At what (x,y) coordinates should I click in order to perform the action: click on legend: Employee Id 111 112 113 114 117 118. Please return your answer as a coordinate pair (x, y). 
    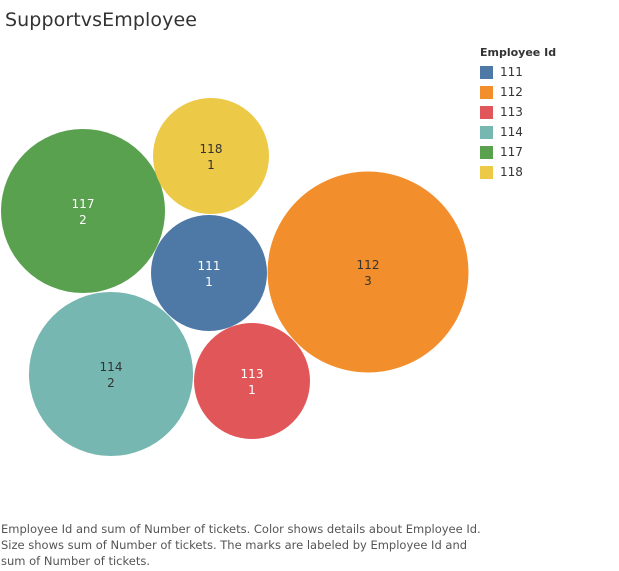
    Looking at the image, I should click on (545, 114).